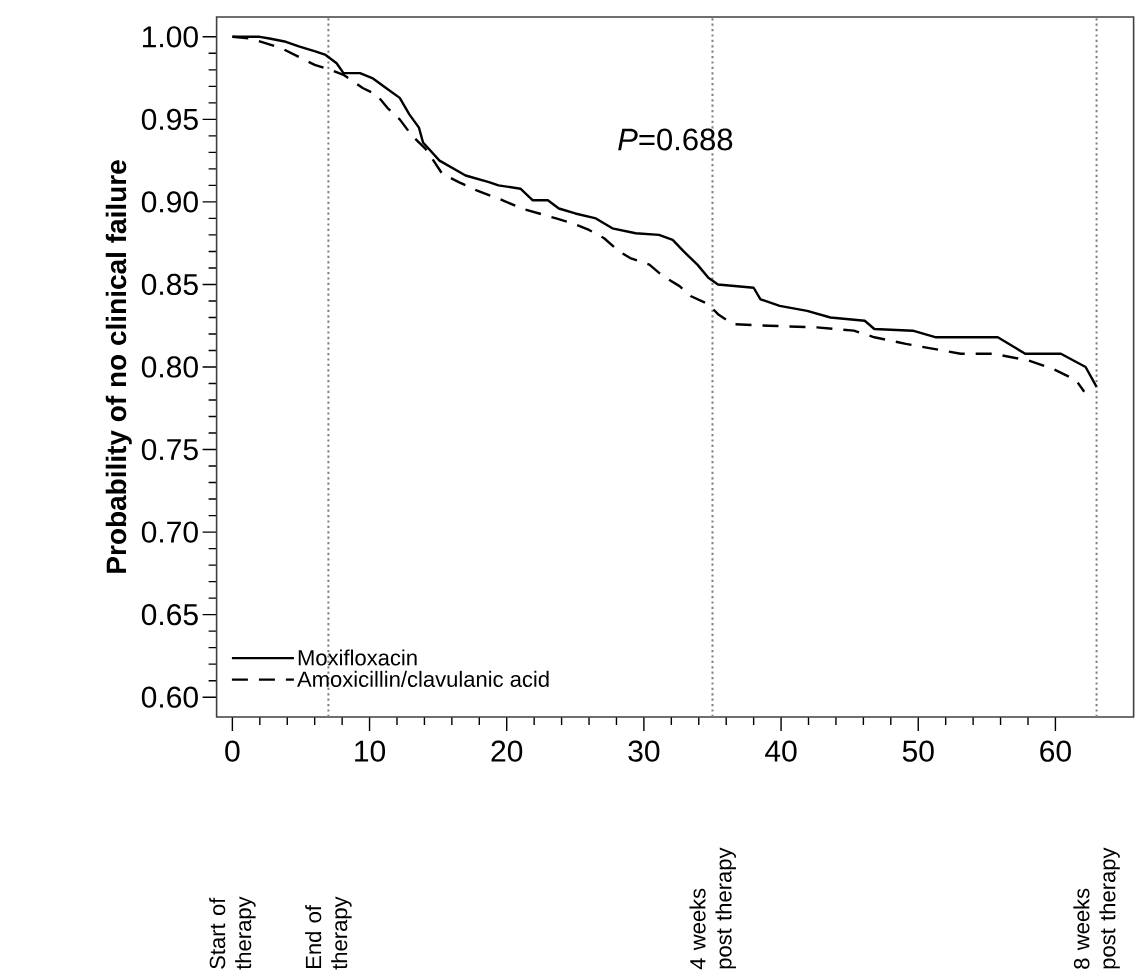 Image resolution: width=1136 pixels, height=976 pixels. Describe the element at coordinates (170, 37) in the screenshot. I see `y-tick-label: 1.00` at that location.